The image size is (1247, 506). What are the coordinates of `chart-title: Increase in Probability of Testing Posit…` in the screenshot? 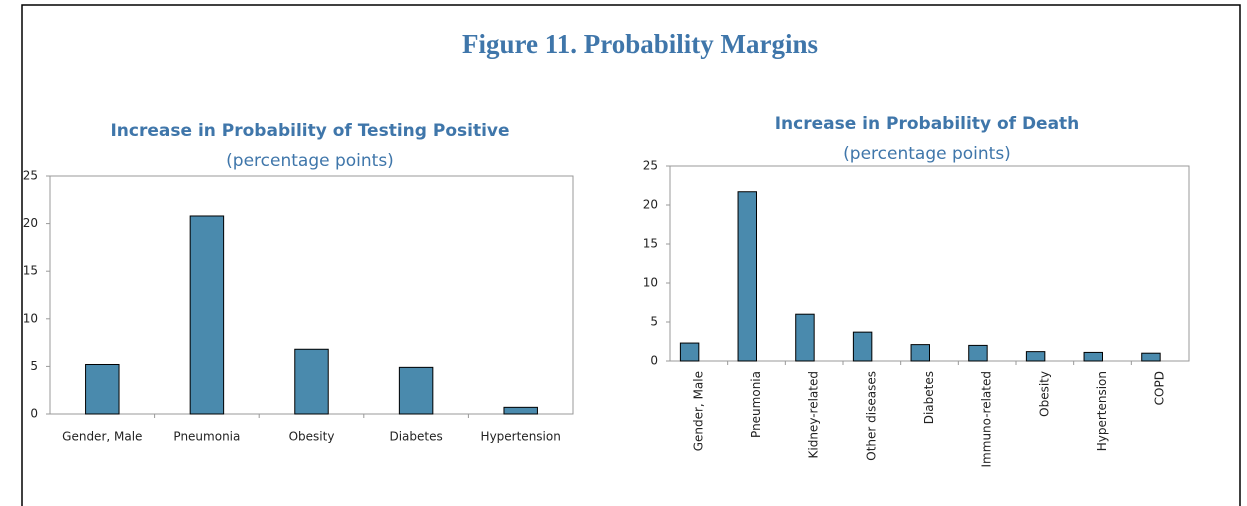 It's located at (309, 131).